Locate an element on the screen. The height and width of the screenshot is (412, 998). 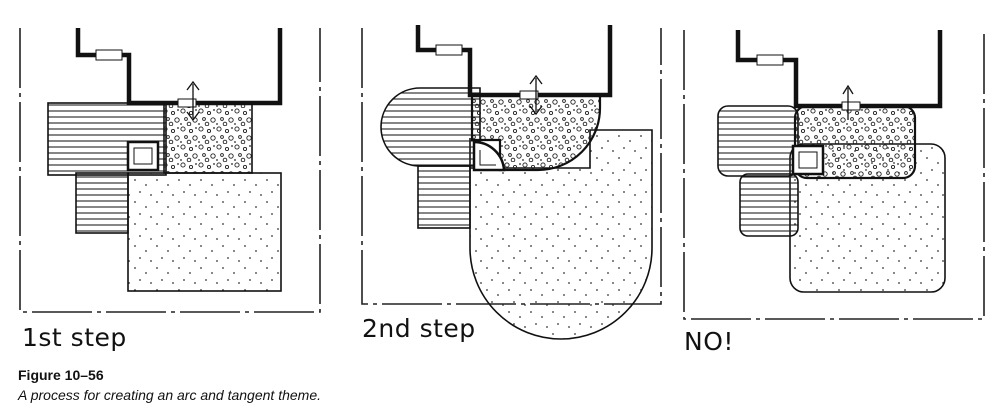
panel-2-label: 2nd step is located at coordinates (419, 328).